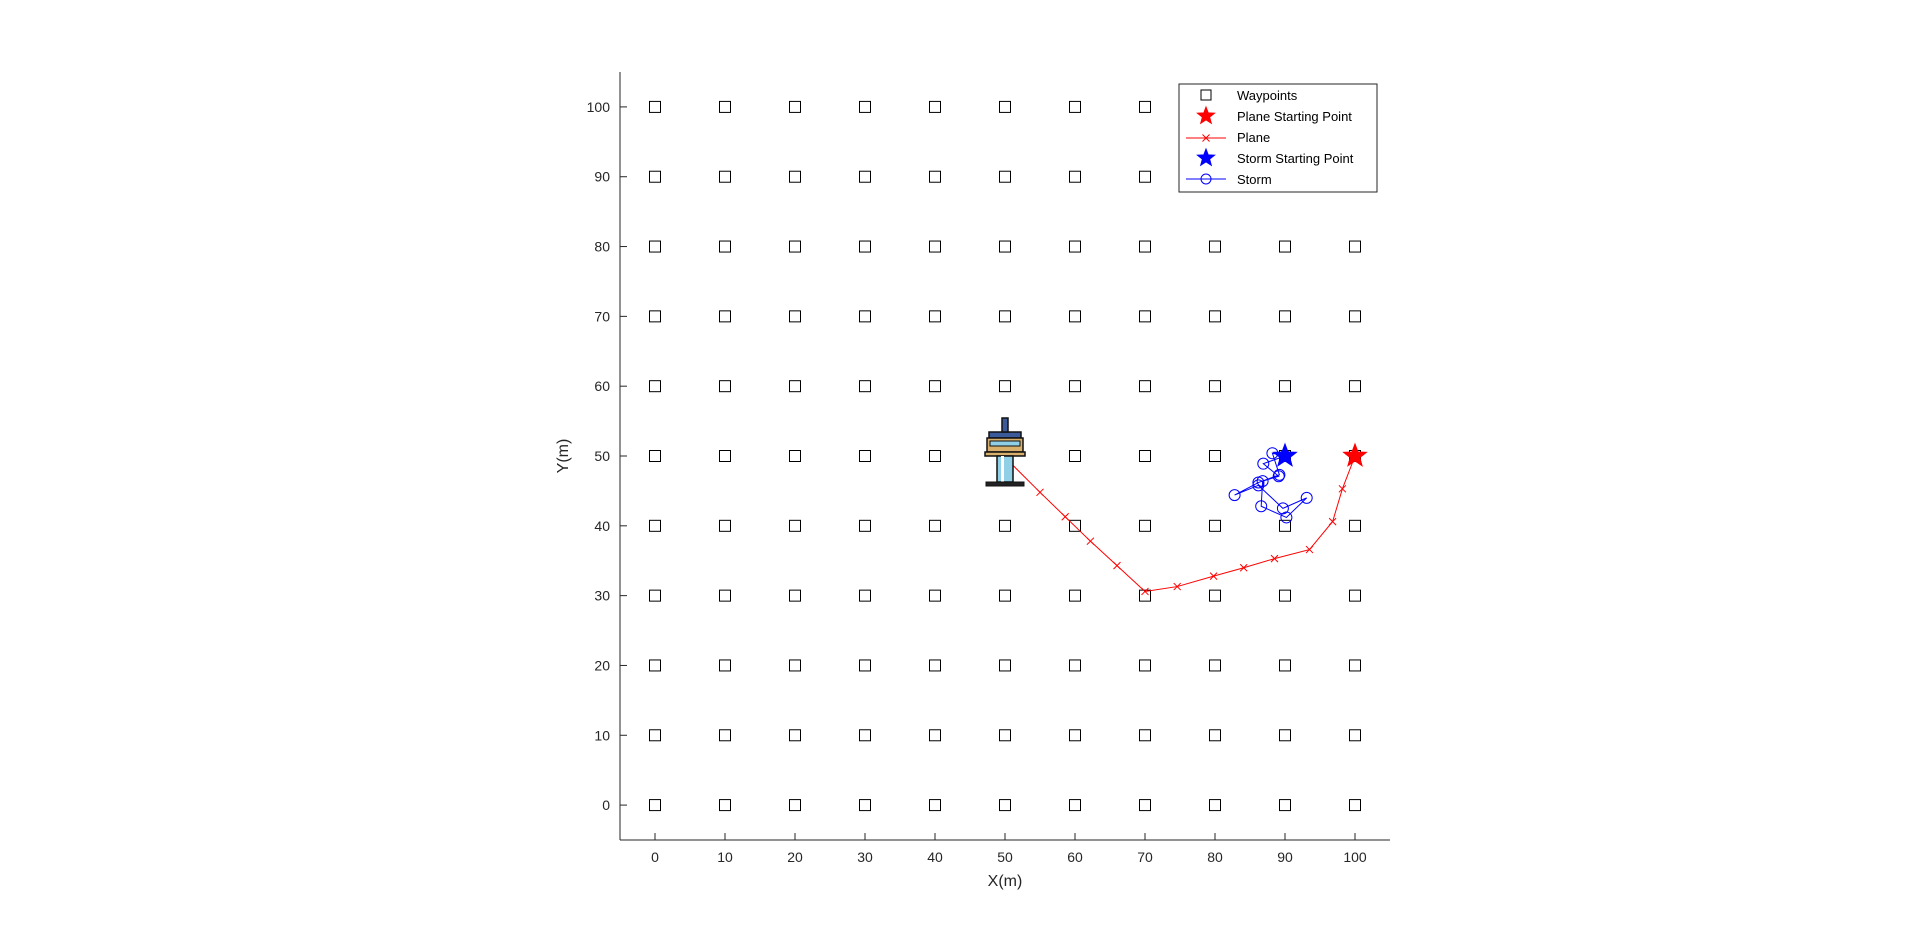 This screenshot has height=936, width=1920. Describe the element at coordinates (606, 805) in the screenshot. I see `y-tick-label: 0` at that location.